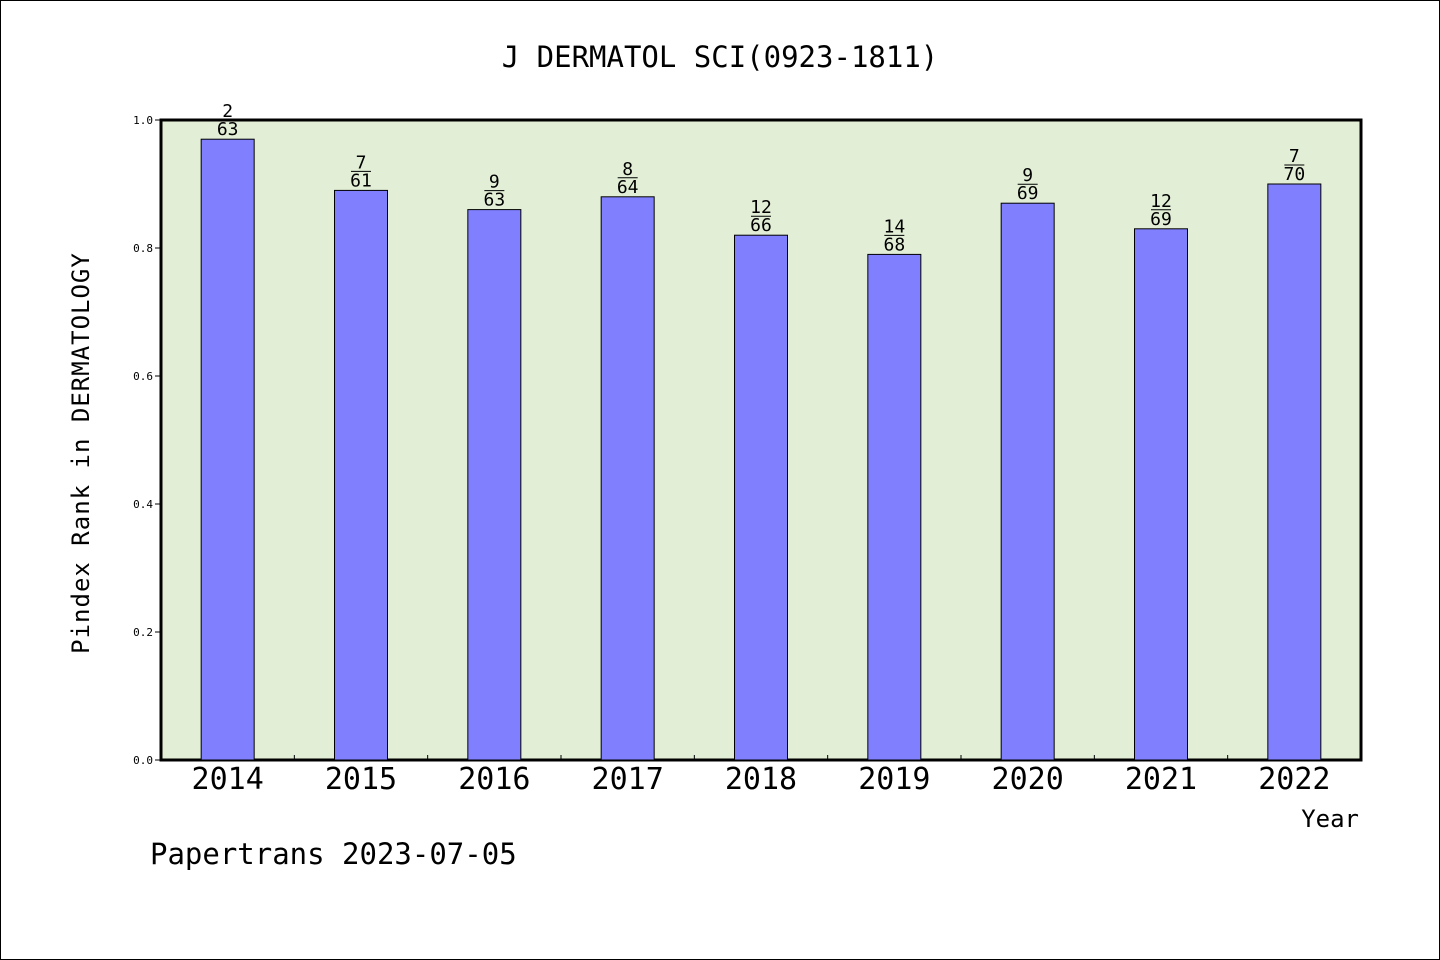 The width and height of the screenshot is (1440, 960). Describe the element at coordinates (81, 453) in the screenshot. I see `y-axis-label: Pindex Rank in DERMATOLOGY` at that location.